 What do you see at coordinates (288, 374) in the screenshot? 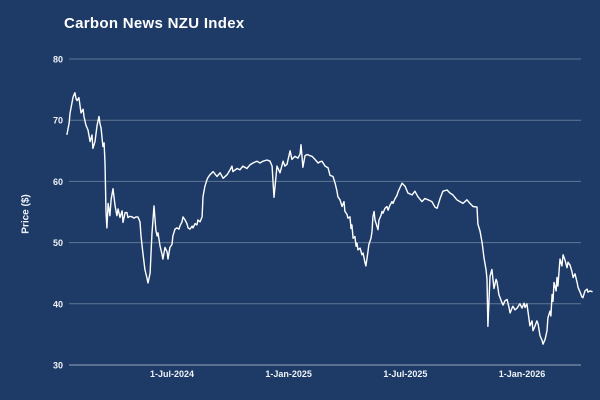
I see `x-tick-label-1-Jan-2025: 1-Jan-2025` at bounding box center [288, 374].